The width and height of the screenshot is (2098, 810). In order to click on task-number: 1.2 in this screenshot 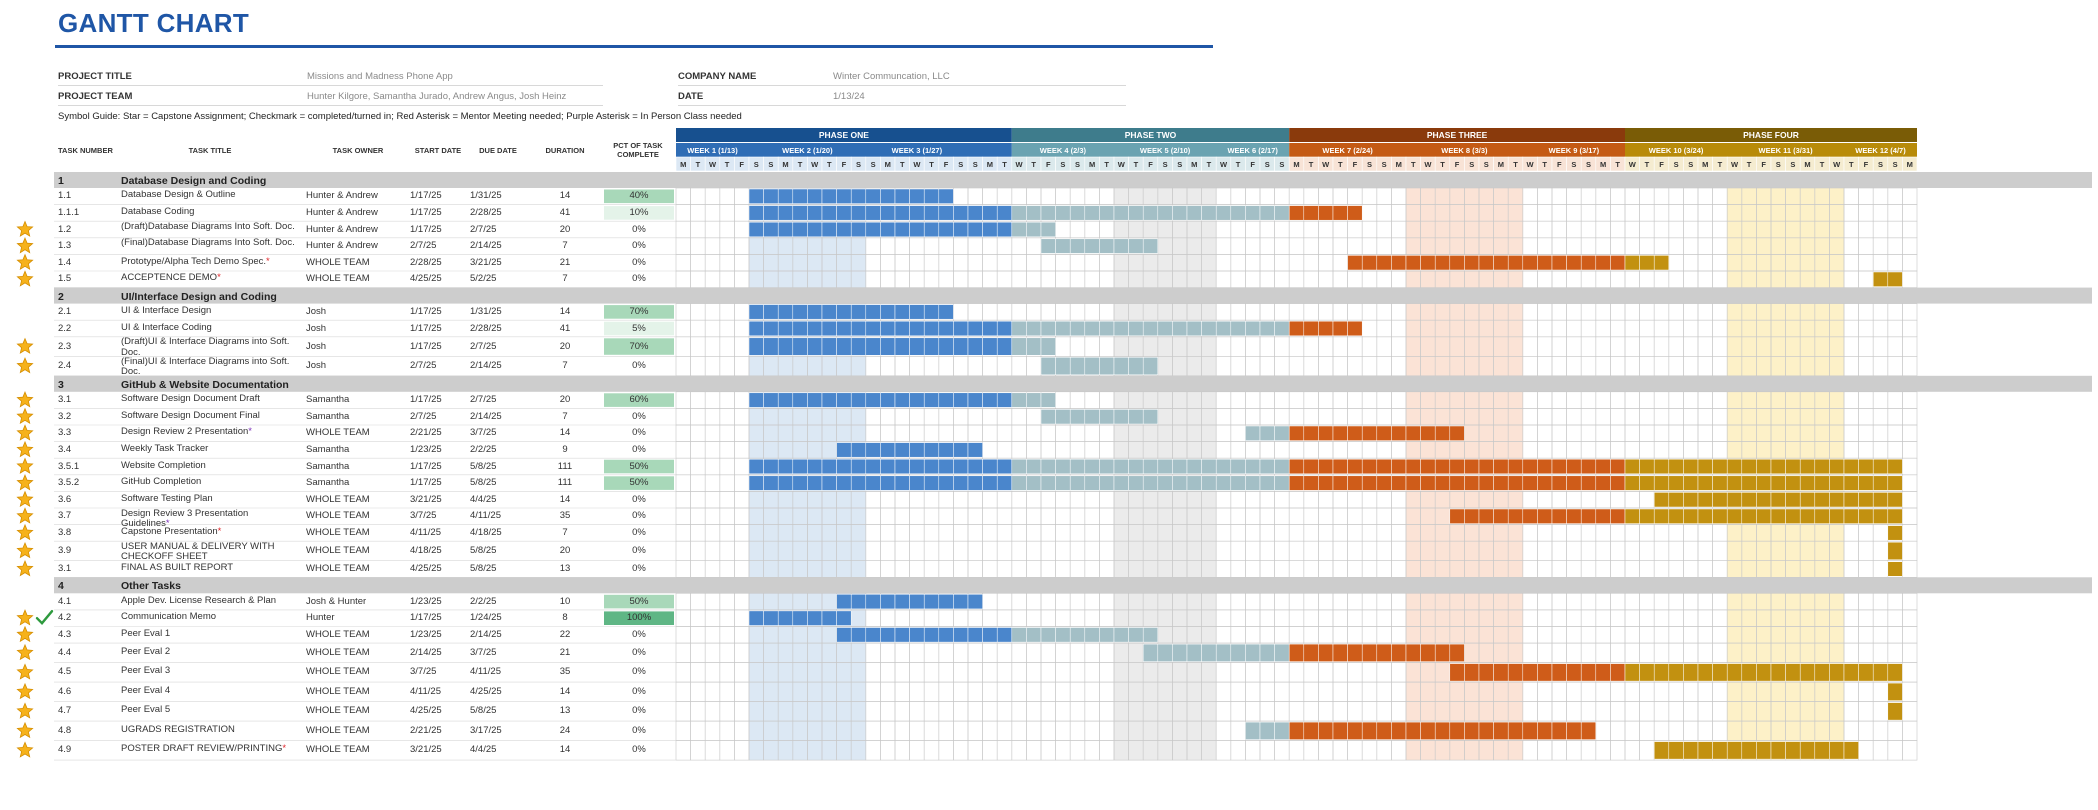, I will do `click(65, 229)`.